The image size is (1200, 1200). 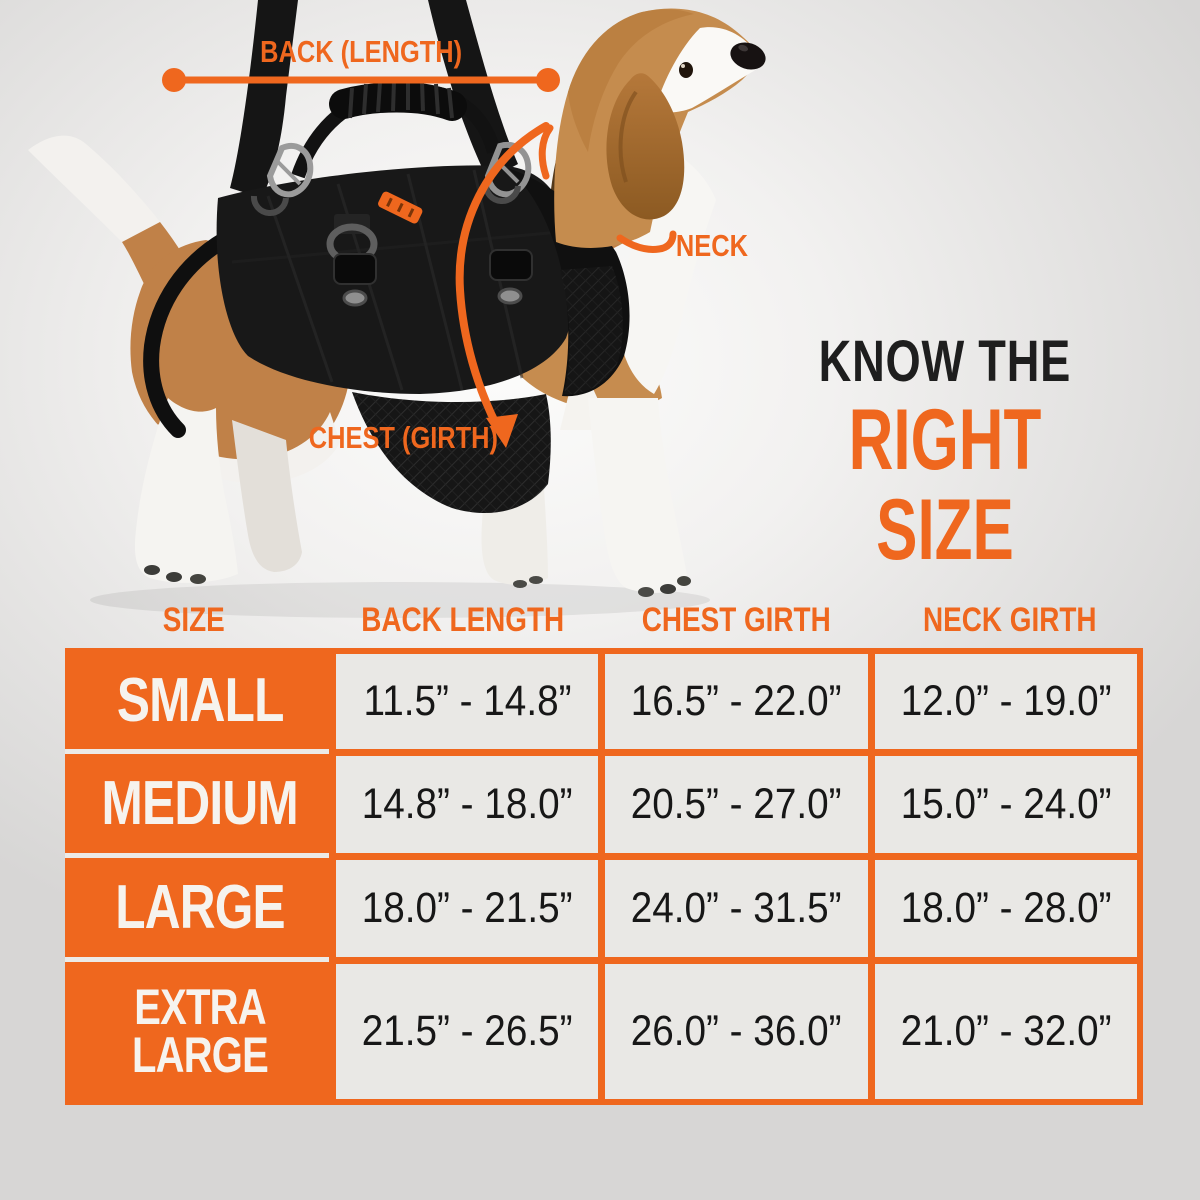 What do you see at coordinates (748, 56) in the screenshot?
I see `dog-nose` at bounding box center [748, 56].